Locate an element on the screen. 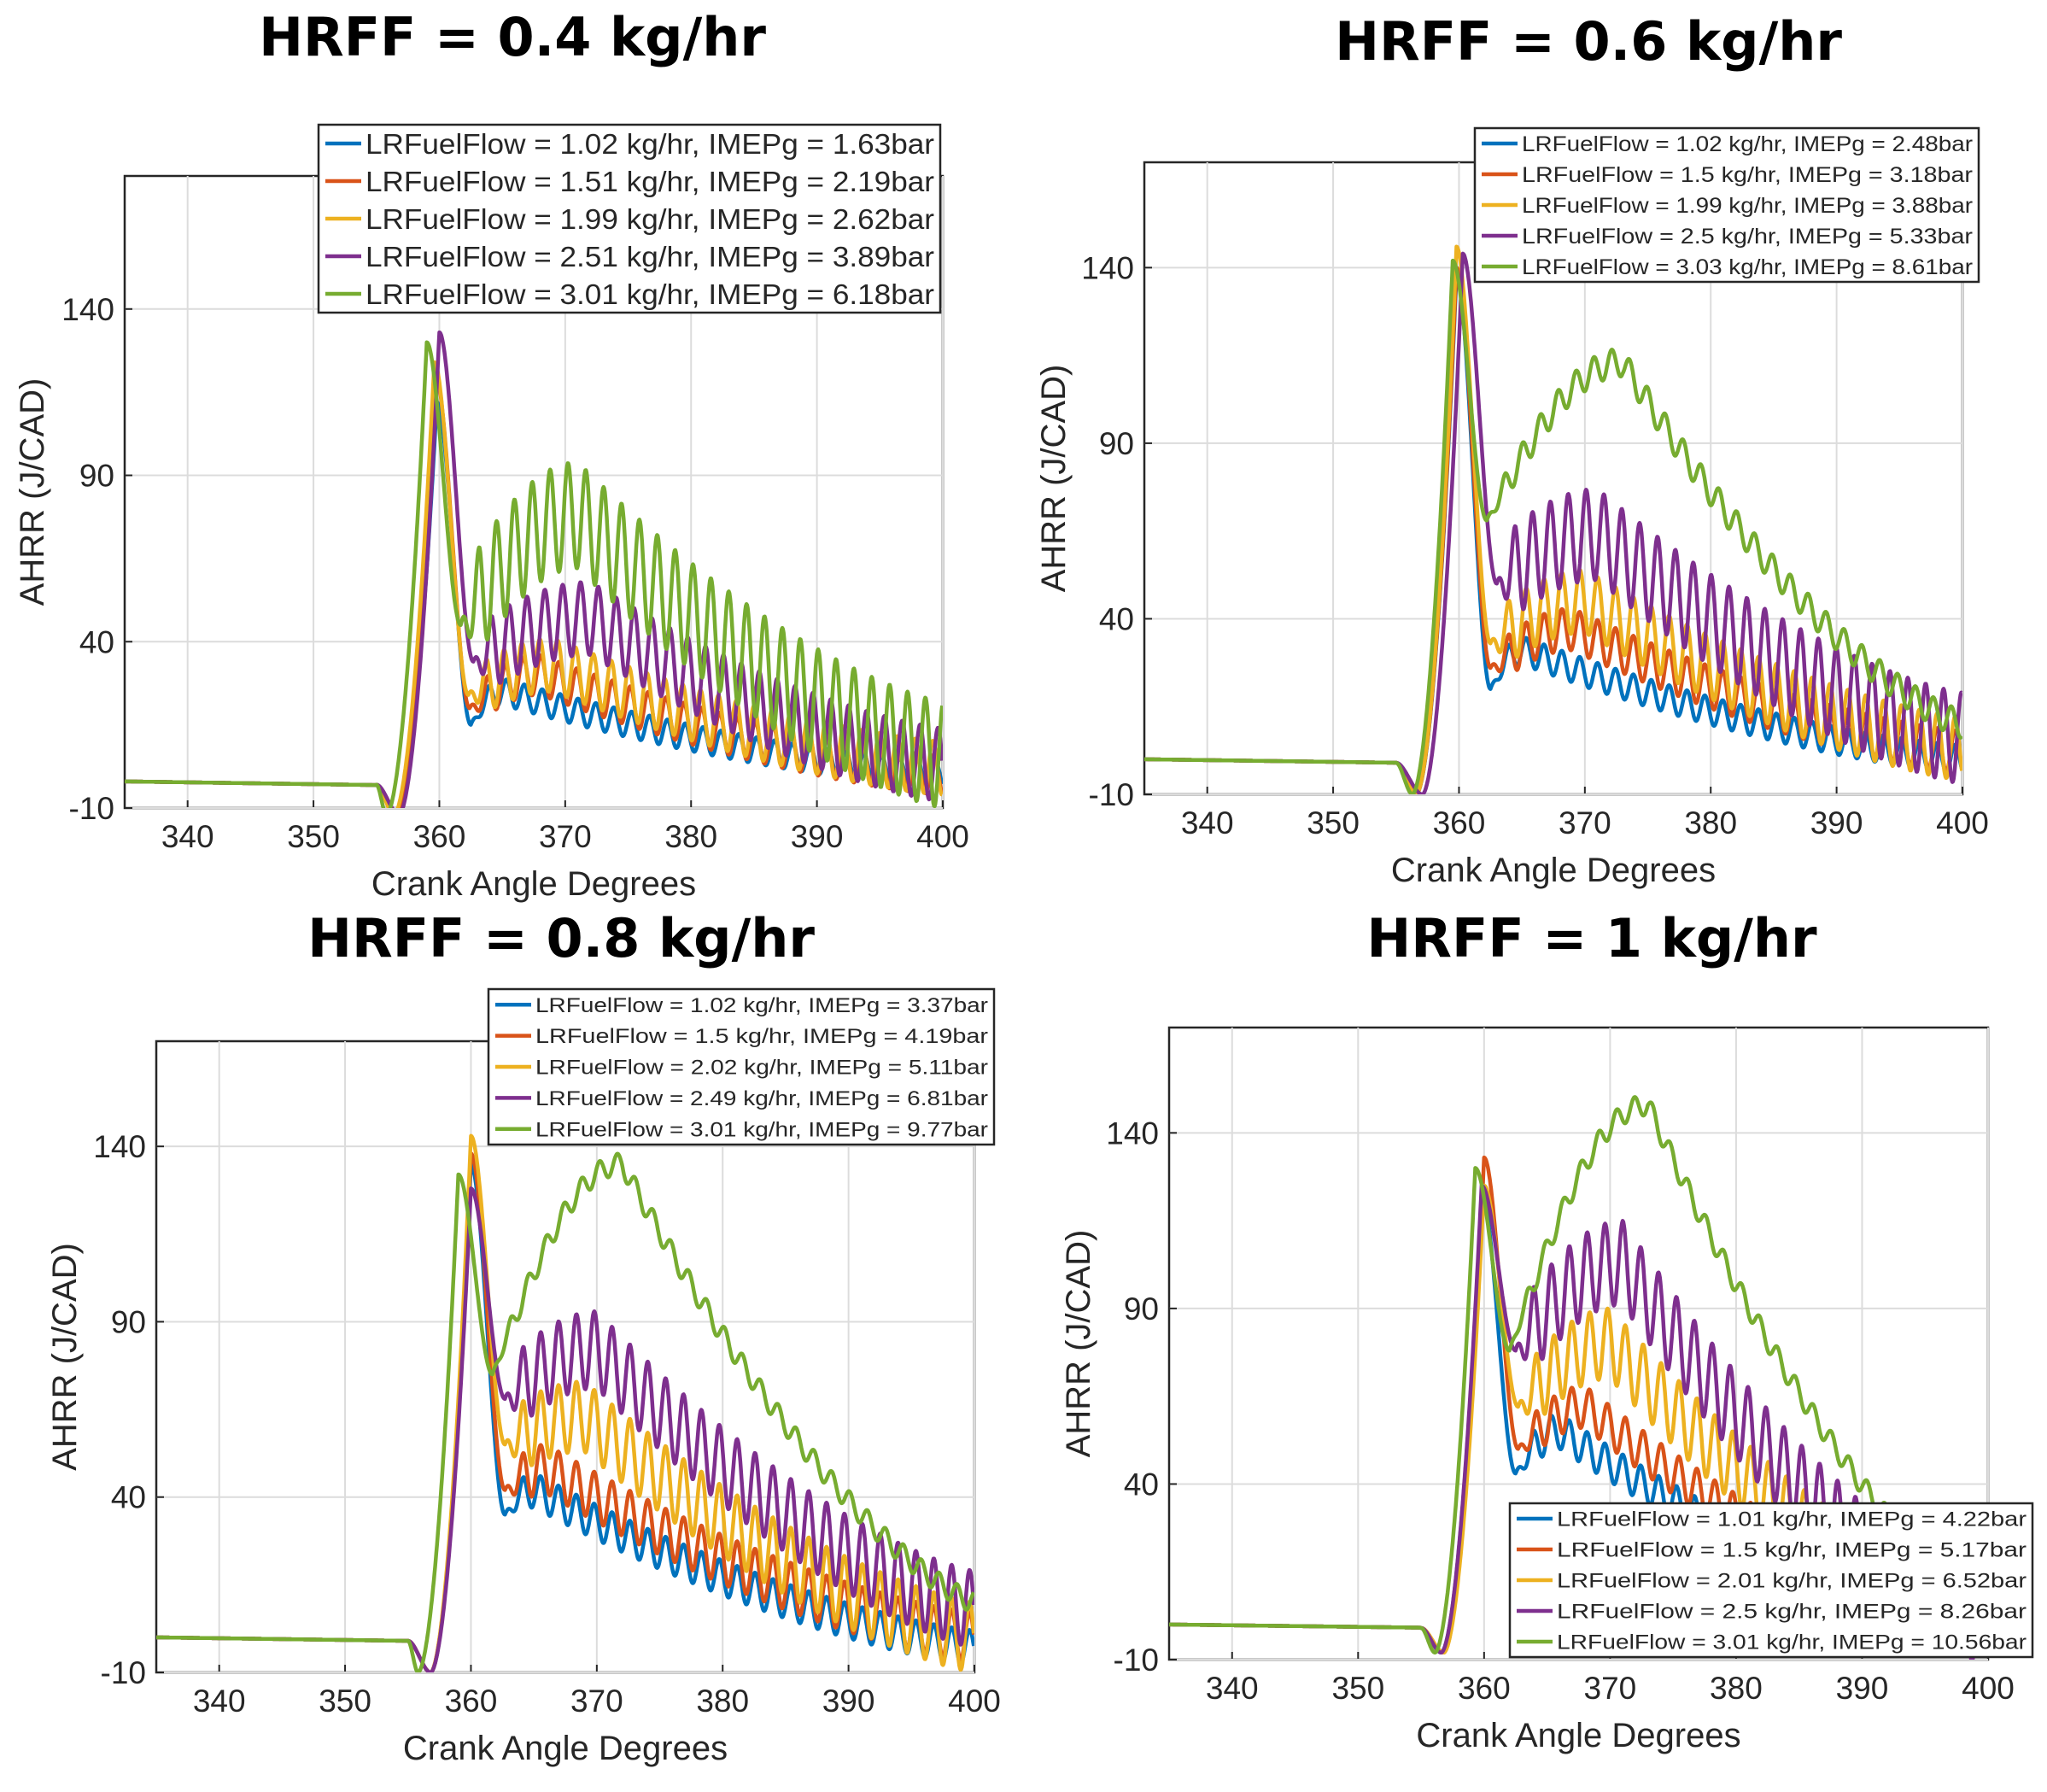 Image resolution: width=2047 pixels, height=1792 pixels. legend-entry: LRFuelFlow = 1.5 kg/hr, IMEPg = 5.17bar is located at coordinates (1792, 1550).